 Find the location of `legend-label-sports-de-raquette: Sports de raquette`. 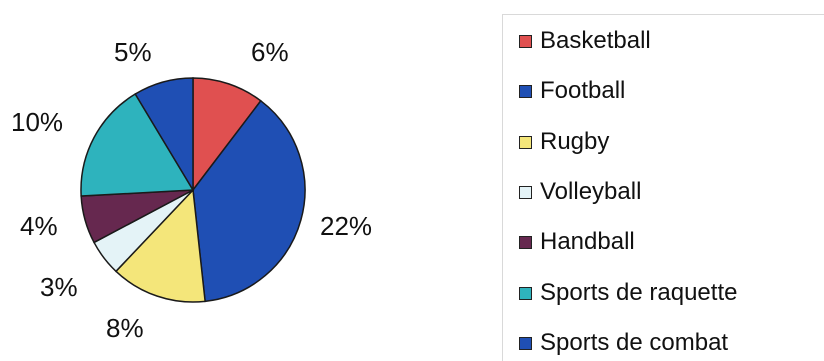

legend-label-sports-de-raquette: Sports de raquette is located at coordinates (639, 292).